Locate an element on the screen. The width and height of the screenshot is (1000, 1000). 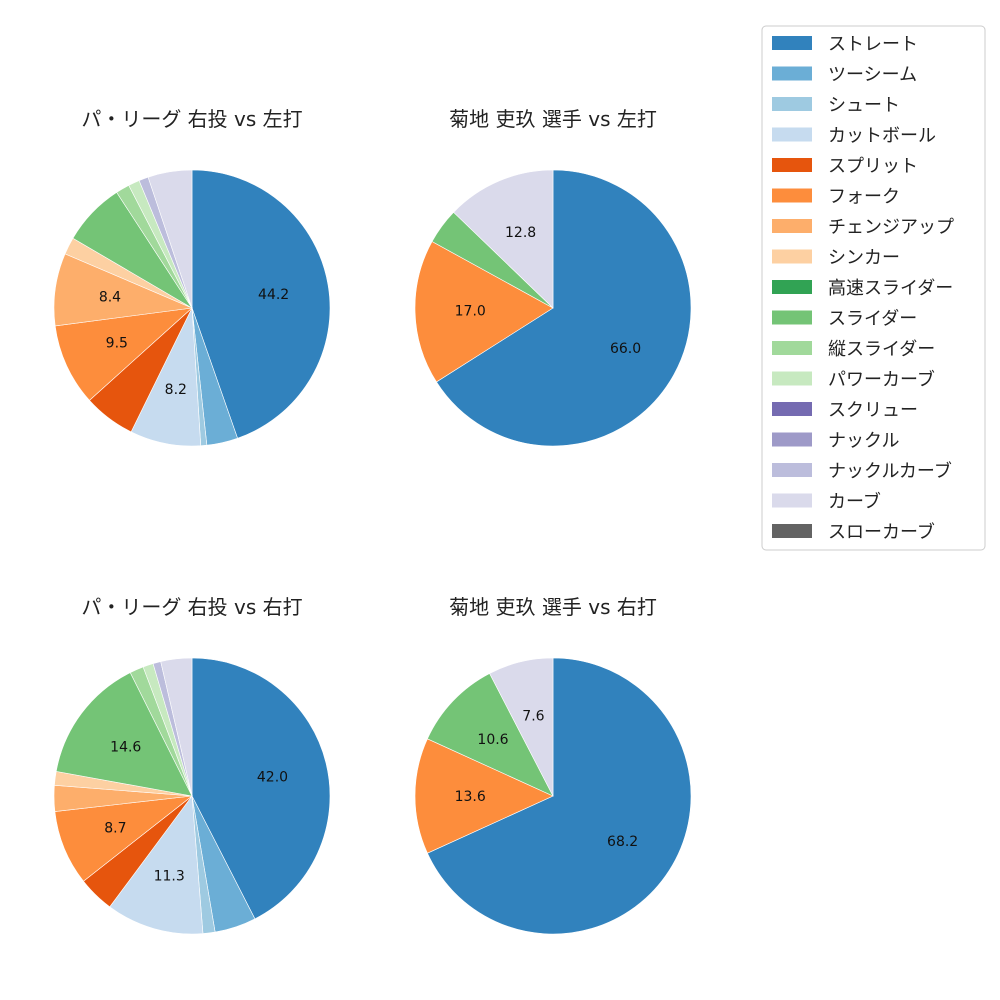
legend-item: ツーシーム is located at coordinates (844, 75).